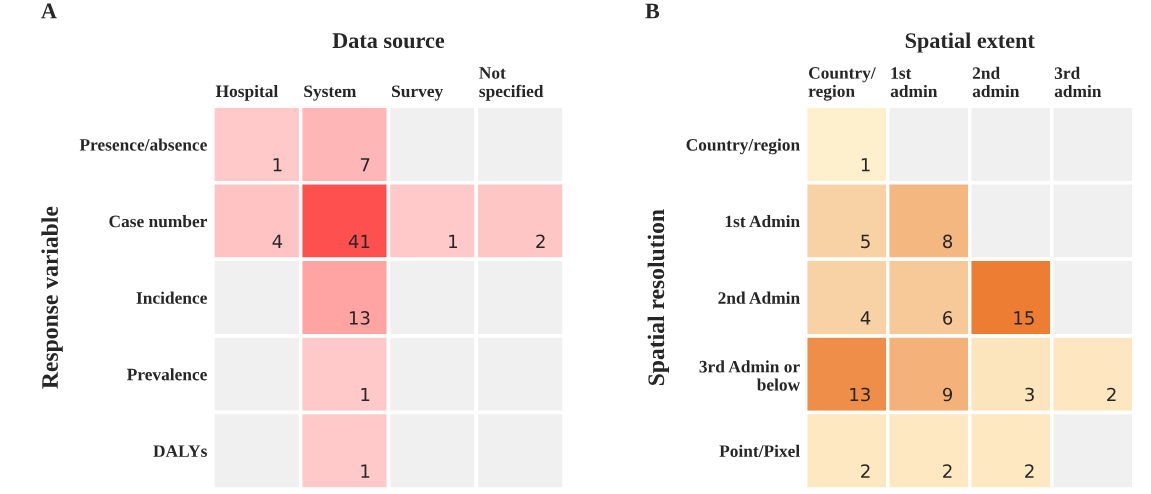 The width and height of the screenshot is (1151, 494). What do you see at coordinates (743, 146) in the screenshot?
I see `y-tick-label: Country/region` at bounding box center [743, 146].